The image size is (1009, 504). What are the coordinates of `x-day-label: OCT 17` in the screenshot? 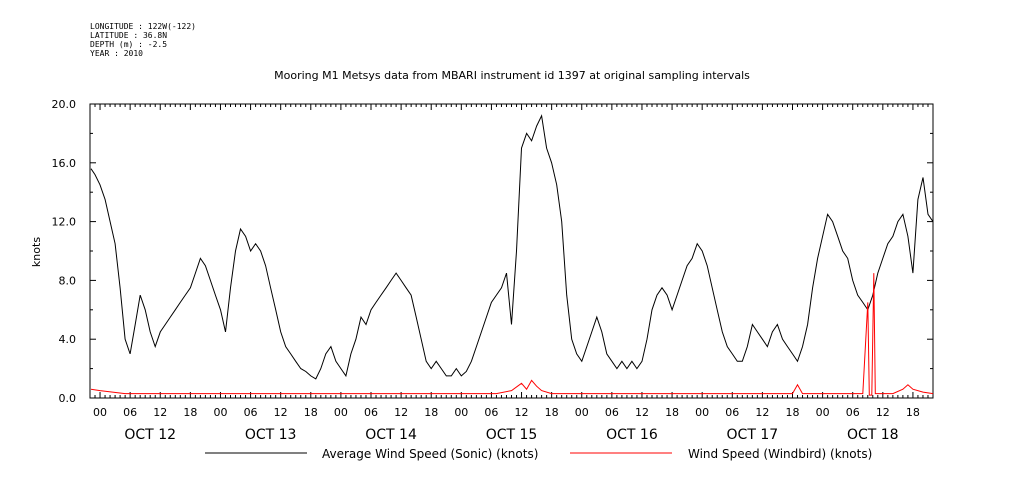 It's located at (753, 435).